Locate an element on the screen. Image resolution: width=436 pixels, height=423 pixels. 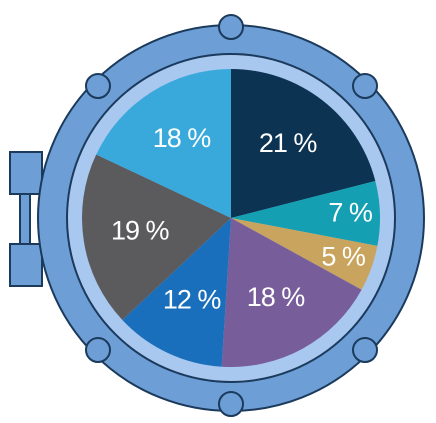
slice-label: 21 % is located at coordinates (288, 143).